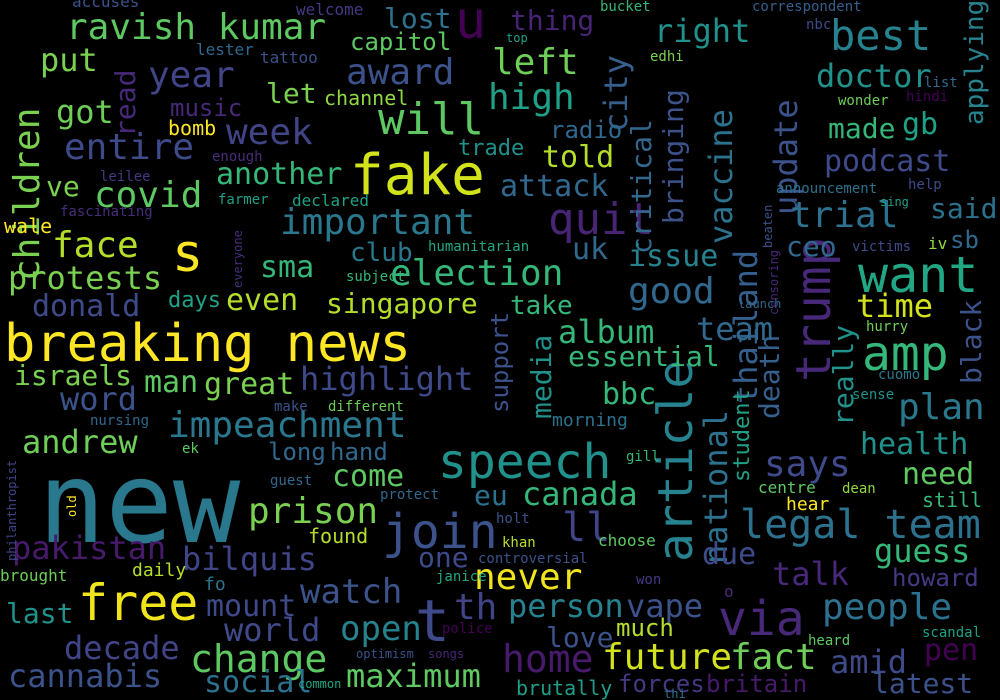 Image resolution: width=1000 pixels, height=700 pixels. Describe the element at coordinates (262, 300) in the screenshot. I see `word-even: even` at that location.